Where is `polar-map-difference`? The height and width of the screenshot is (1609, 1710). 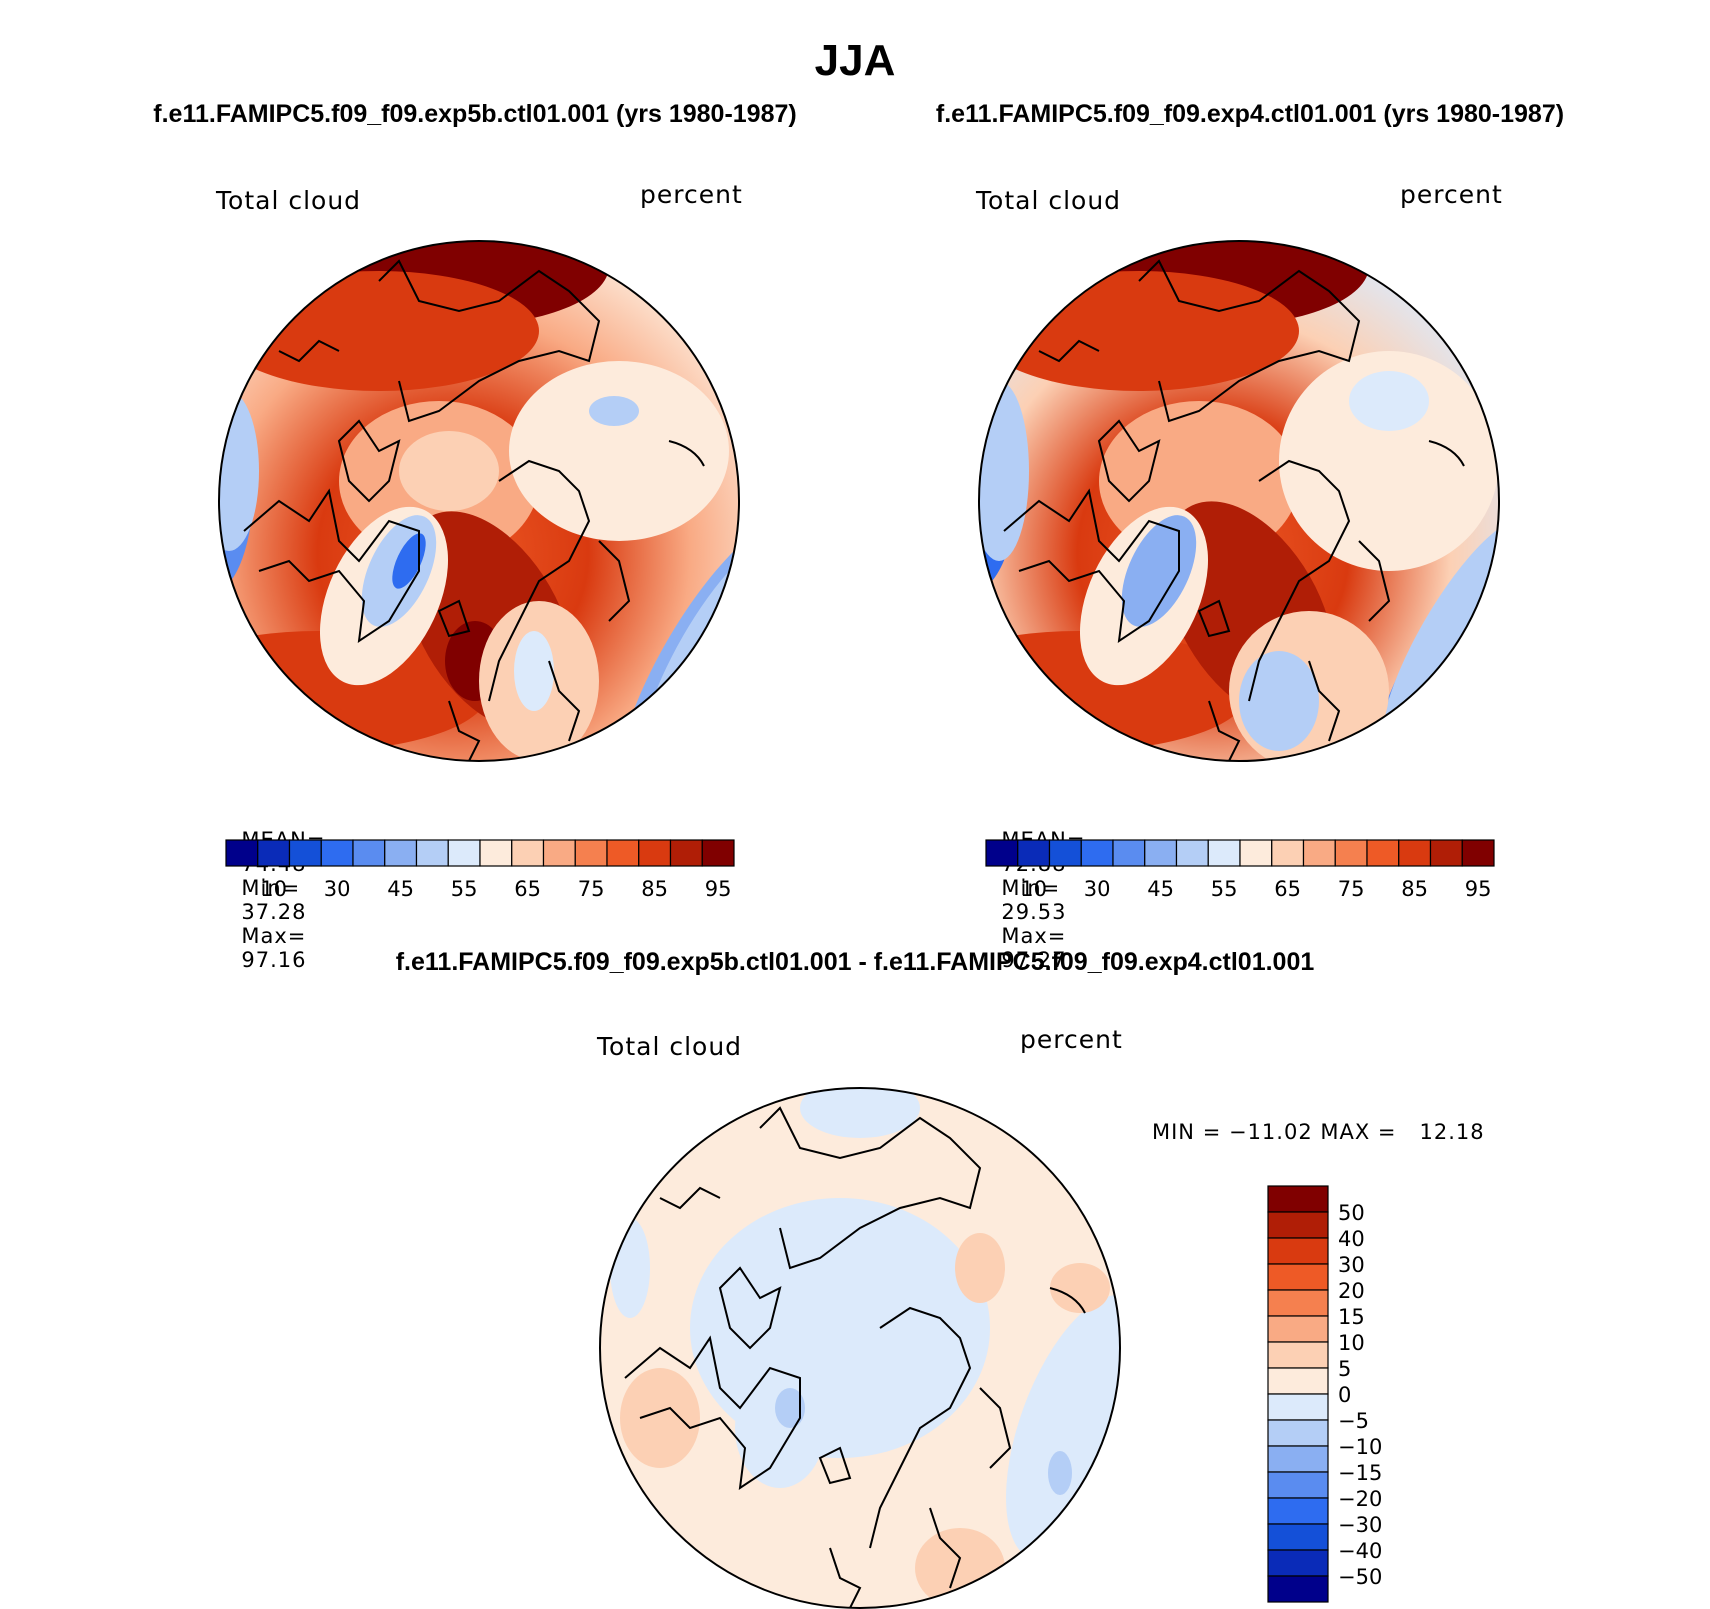 polar-map-difference is located at coordinates (860, 1348).